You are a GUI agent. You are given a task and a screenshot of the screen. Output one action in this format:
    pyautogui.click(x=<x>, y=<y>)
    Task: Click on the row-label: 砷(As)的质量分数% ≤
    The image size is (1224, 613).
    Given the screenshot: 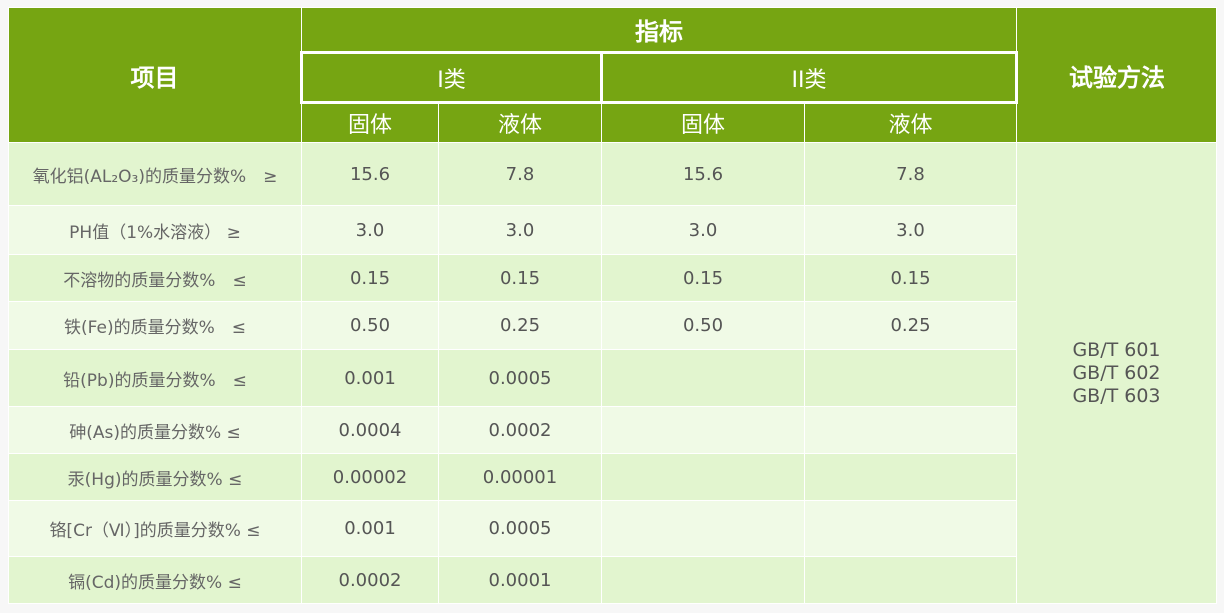 What is the action you would take?
    pyautogui.click(x=155, y=430)
    